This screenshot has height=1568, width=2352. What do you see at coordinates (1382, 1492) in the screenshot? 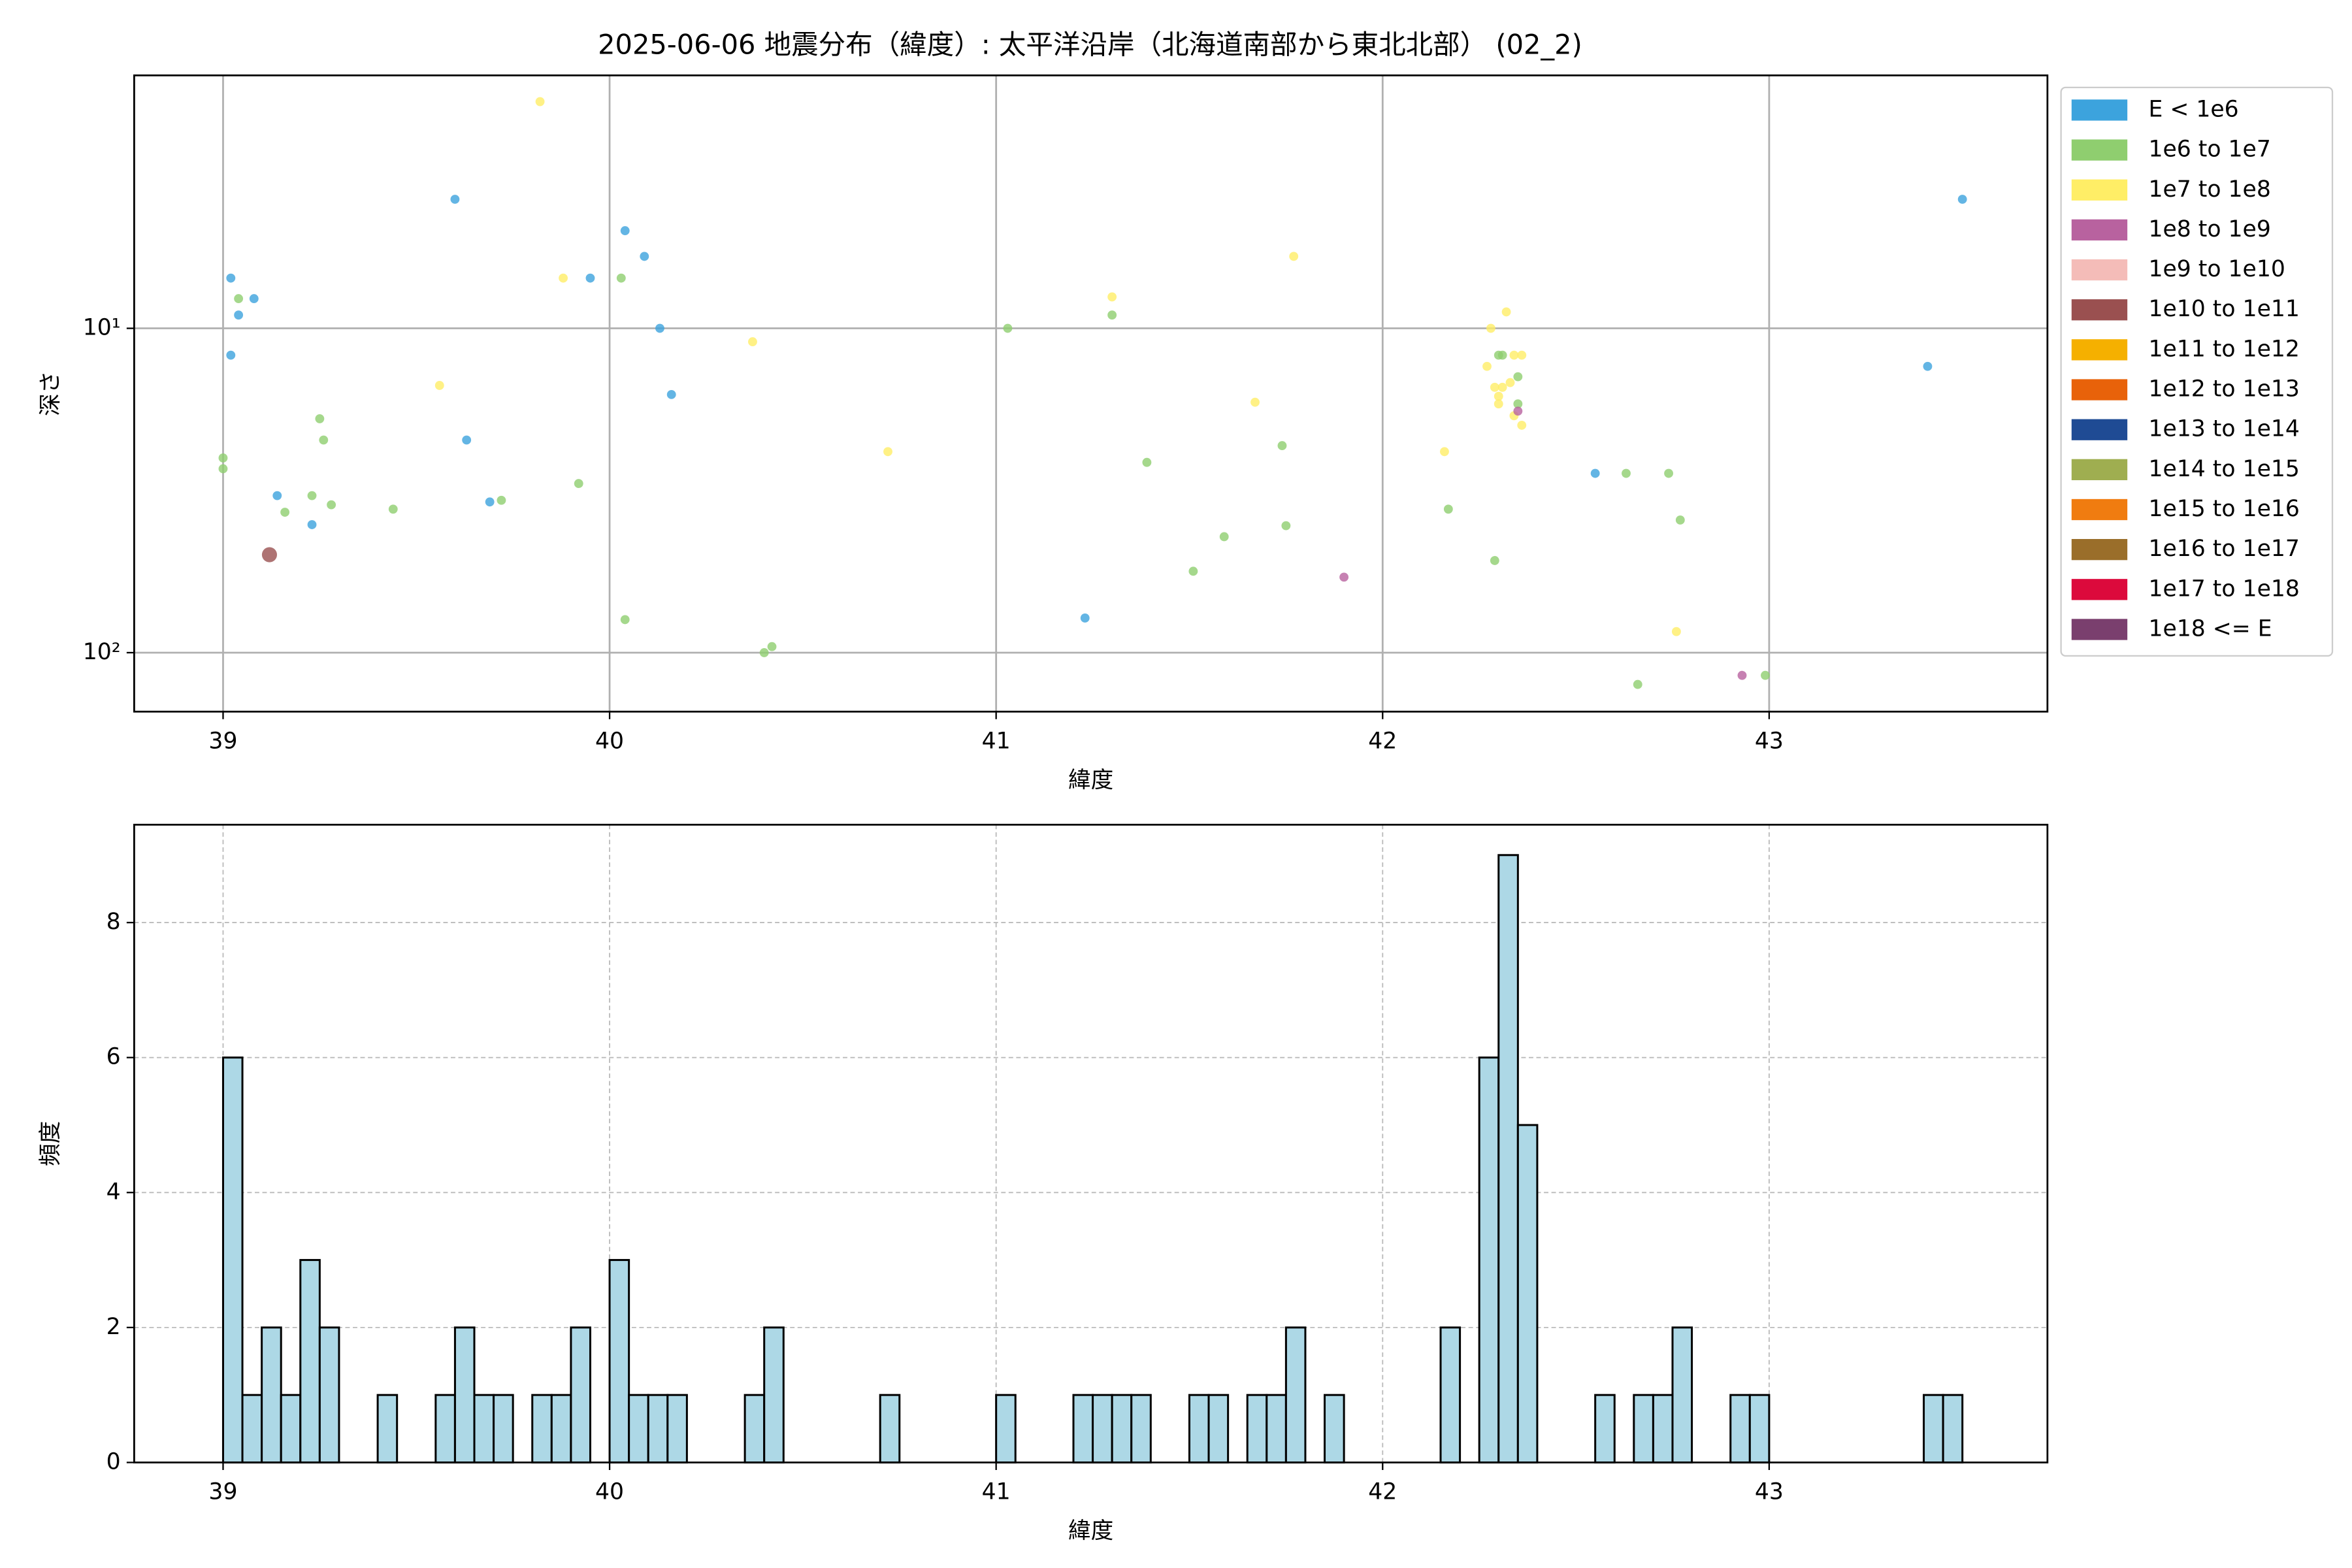
I see `x-tick-label: 42` at bounding box center [1382, 1492].